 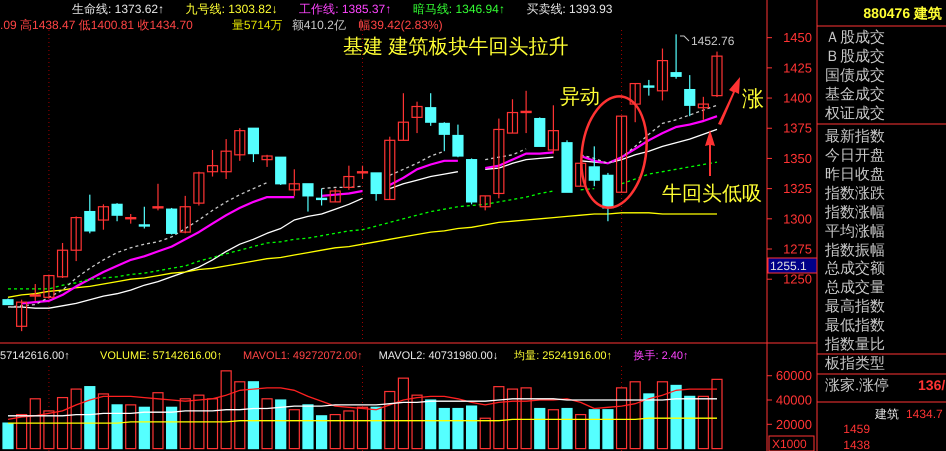 What do you see at coordinates (161, 356) in the screenshot?
I see `text: VOLUME: 57142616.00↑` at bounding box center [161, 356].